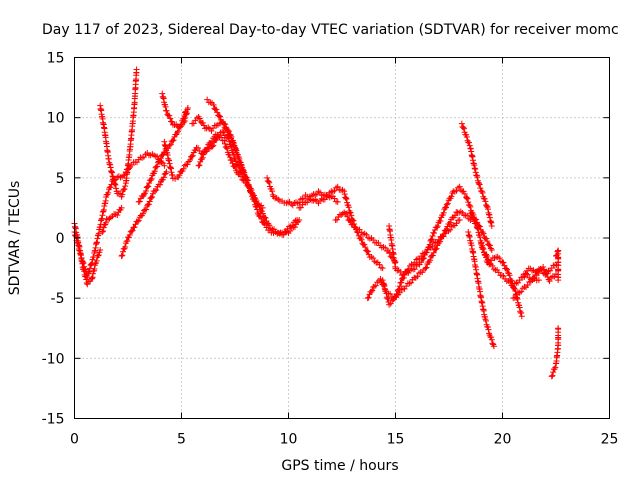 Image resolution: width=640 pixels, height=480 pixels. Describe the element at coordinates (56, 59) in the screenshot. I see `y-tick-label: 15` at that location.